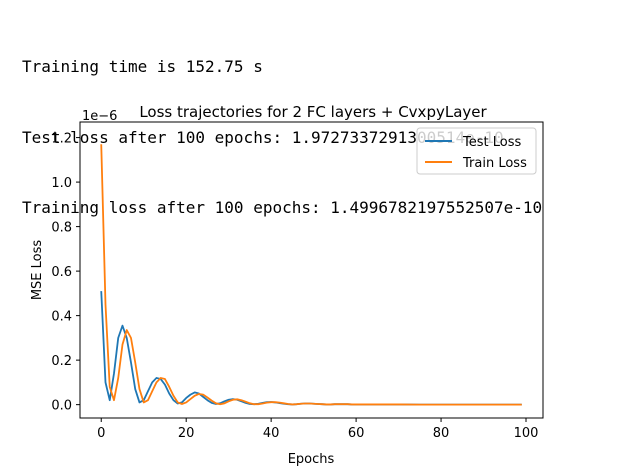  Describe the element at coordinates (101, 433) in the screenshot. I see `x-tick-label: 0` at that location.